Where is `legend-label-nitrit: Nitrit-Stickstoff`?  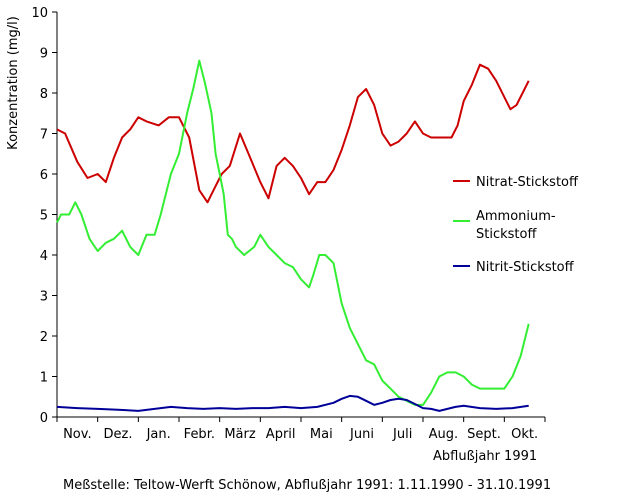 legend-label-nitrit: Nitrit-Stickstoff is located at coordinates (525, 267).